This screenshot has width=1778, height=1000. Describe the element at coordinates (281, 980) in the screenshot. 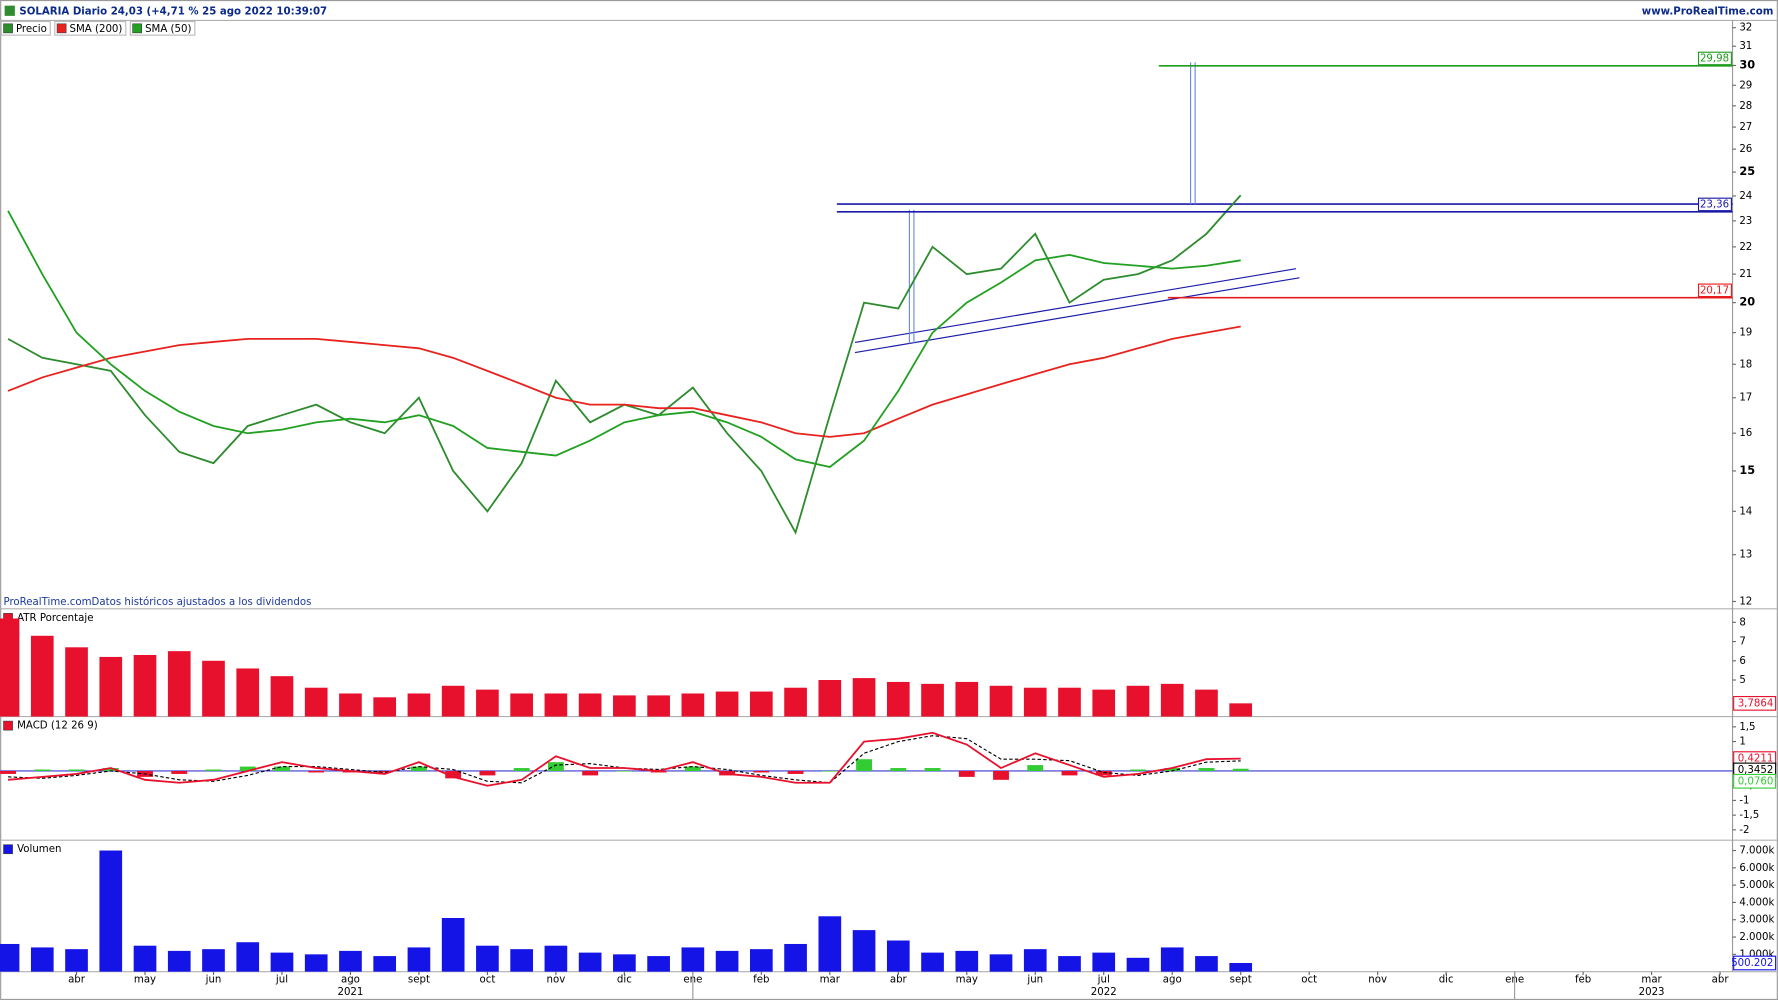

I see `x-tick-label: jul` at that location.